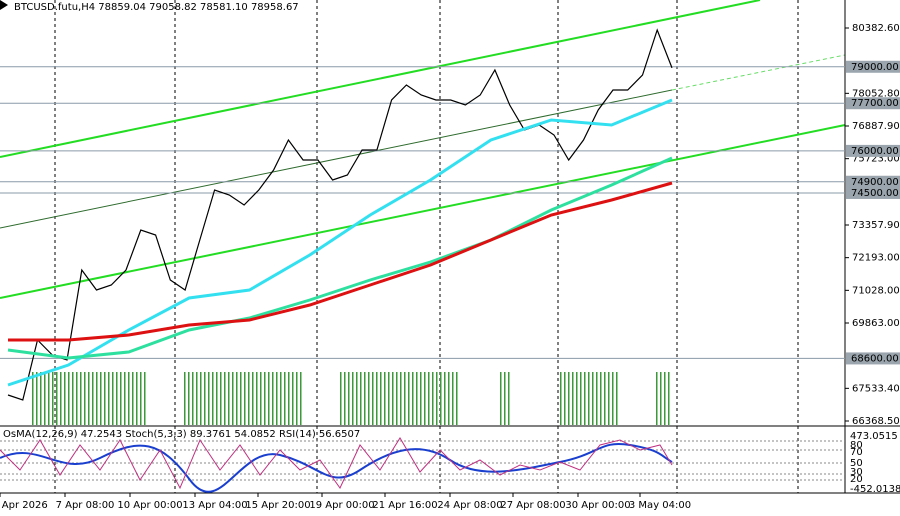 This screenshot has width=900, height=516. Describe the element at coordinates (876, 93) in the screenshot. I see `y-tick-label: 78052.80` at that location.